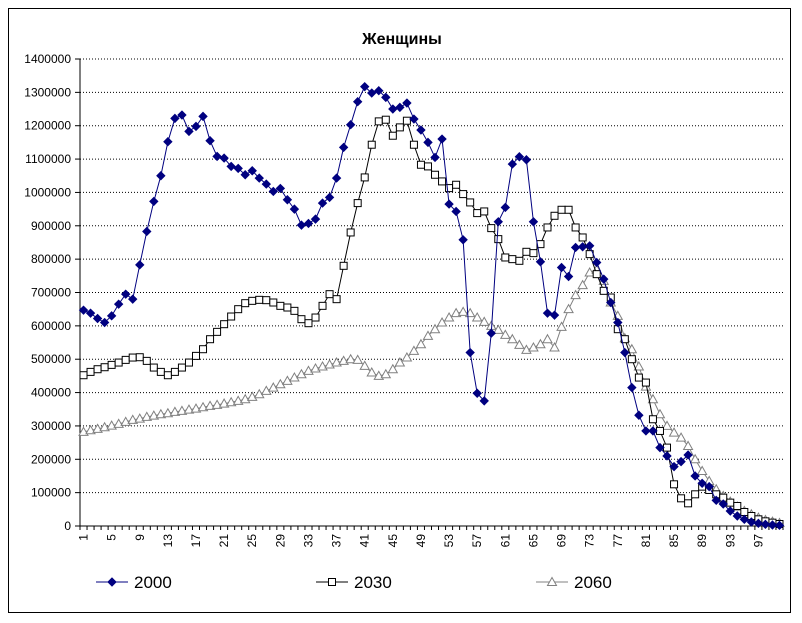 The width and height of the screenshot is (802, 623). Describe the element at coordinates (84, 537) in the screenshot. I see `x-tick-label: 1` at that location.